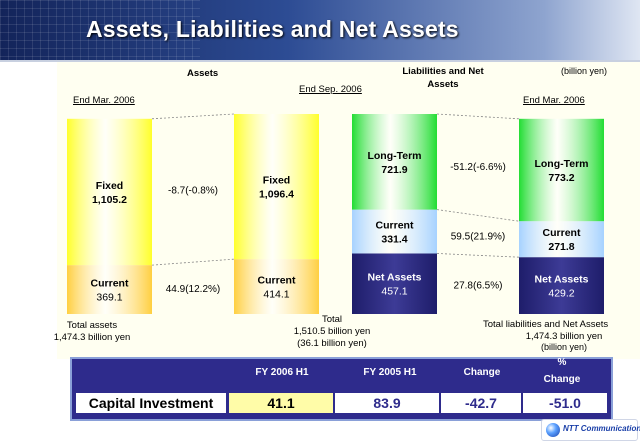 This screenshot has width=640, height=443. Describe the element at coordinates (565, 403) in the screenshot. I see `cell-percent-change: -51.0` at that location.